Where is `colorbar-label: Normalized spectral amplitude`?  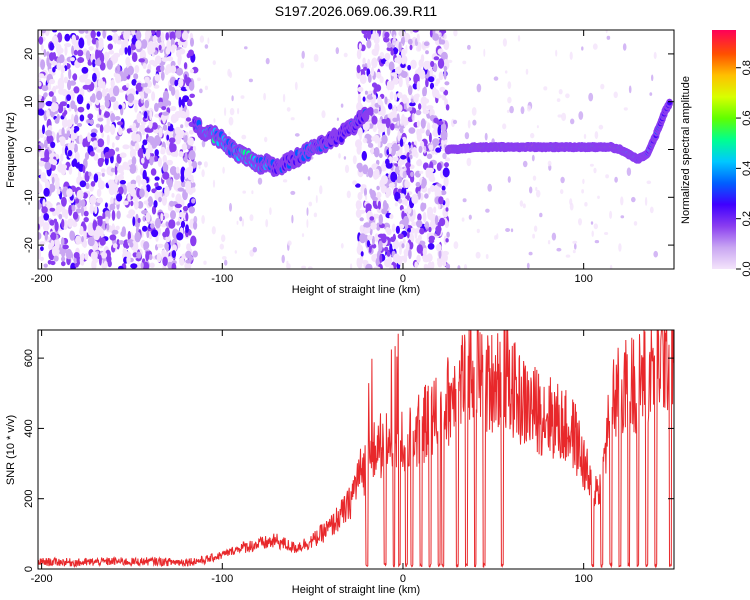
colorbar-label: Normalized spectral amplitude is located at coordinates (686, 150).